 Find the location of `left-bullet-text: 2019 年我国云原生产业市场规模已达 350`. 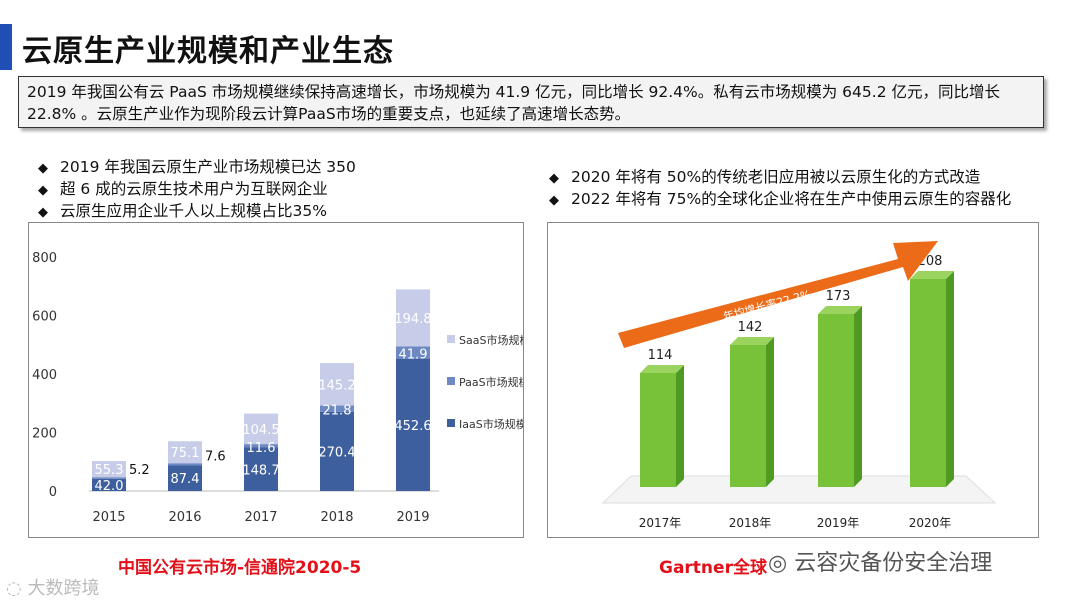

left-bullet-text: 2019 年我国云原生产业市场规模已达 350 is located at coordinates (208, 167).